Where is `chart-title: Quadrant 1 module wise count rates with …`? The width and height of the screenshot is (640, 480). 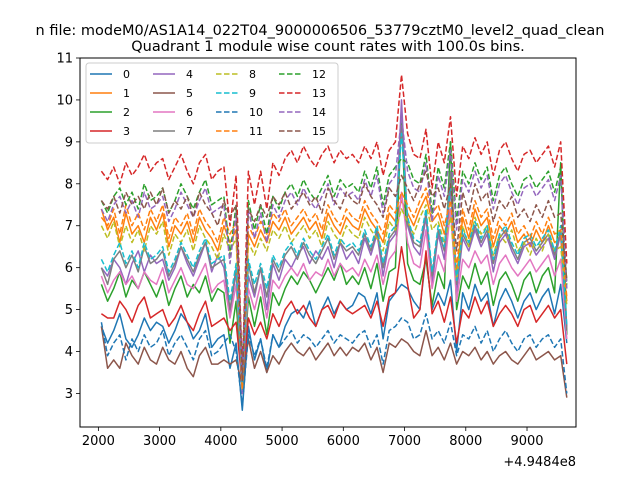
chart-title: Quadrant 1 module wise count rates with … is located at coordinates (328, 47).